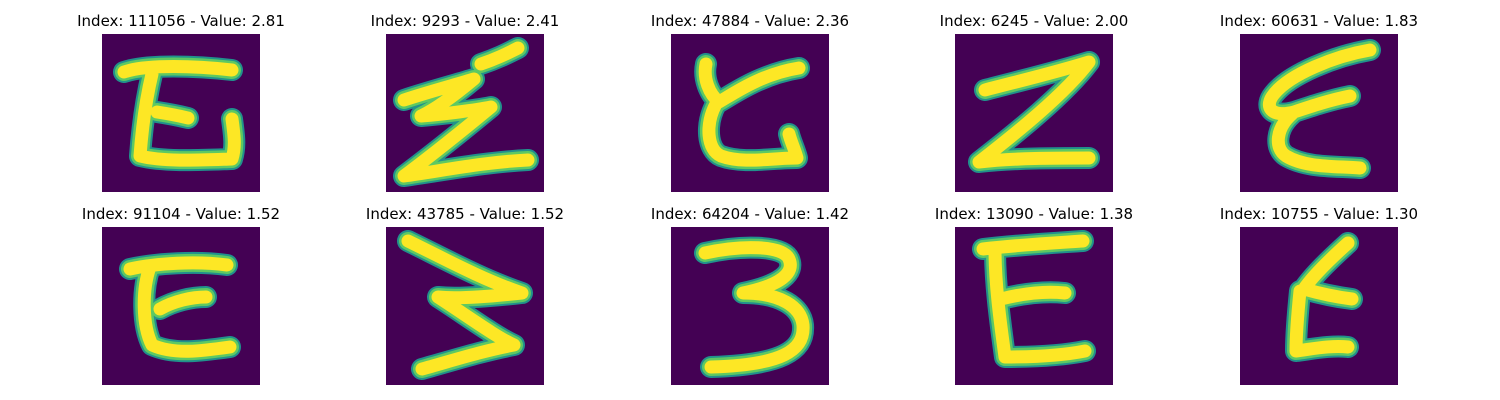  I want to click on curly-z-shape-image, so click(181, 113).